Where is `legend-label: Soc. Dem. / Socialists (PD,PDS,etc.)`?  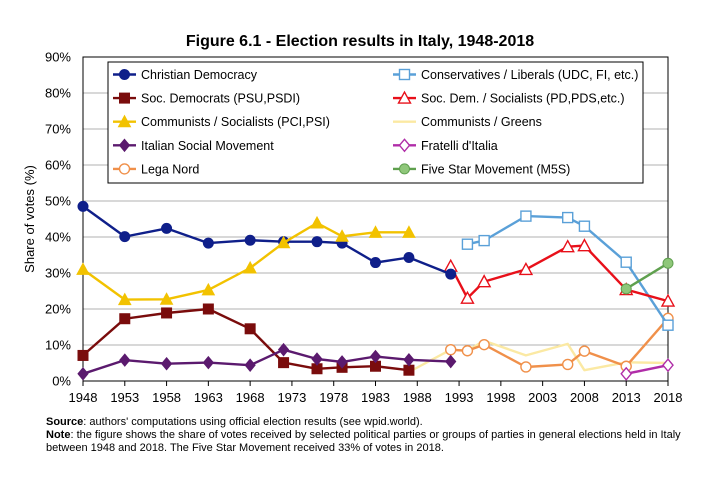 legend-label: Soc. Dem. / Socialists (PD,PDS,etc.) is located at coordinates (523, 99).